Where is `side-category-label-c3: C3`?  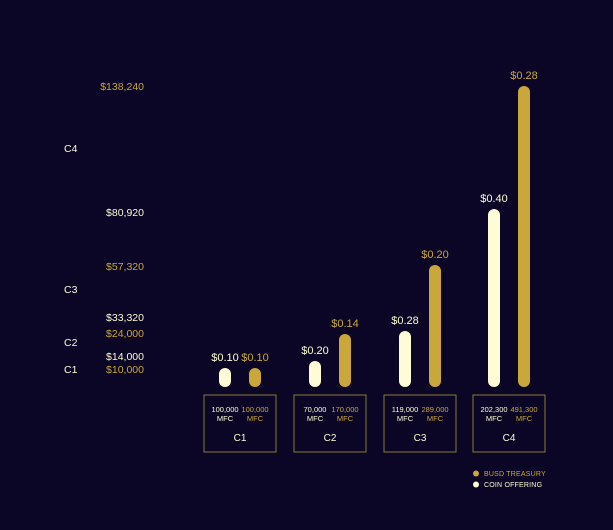
side-category-label-c3: C3 is located at coordinates (71, 290).